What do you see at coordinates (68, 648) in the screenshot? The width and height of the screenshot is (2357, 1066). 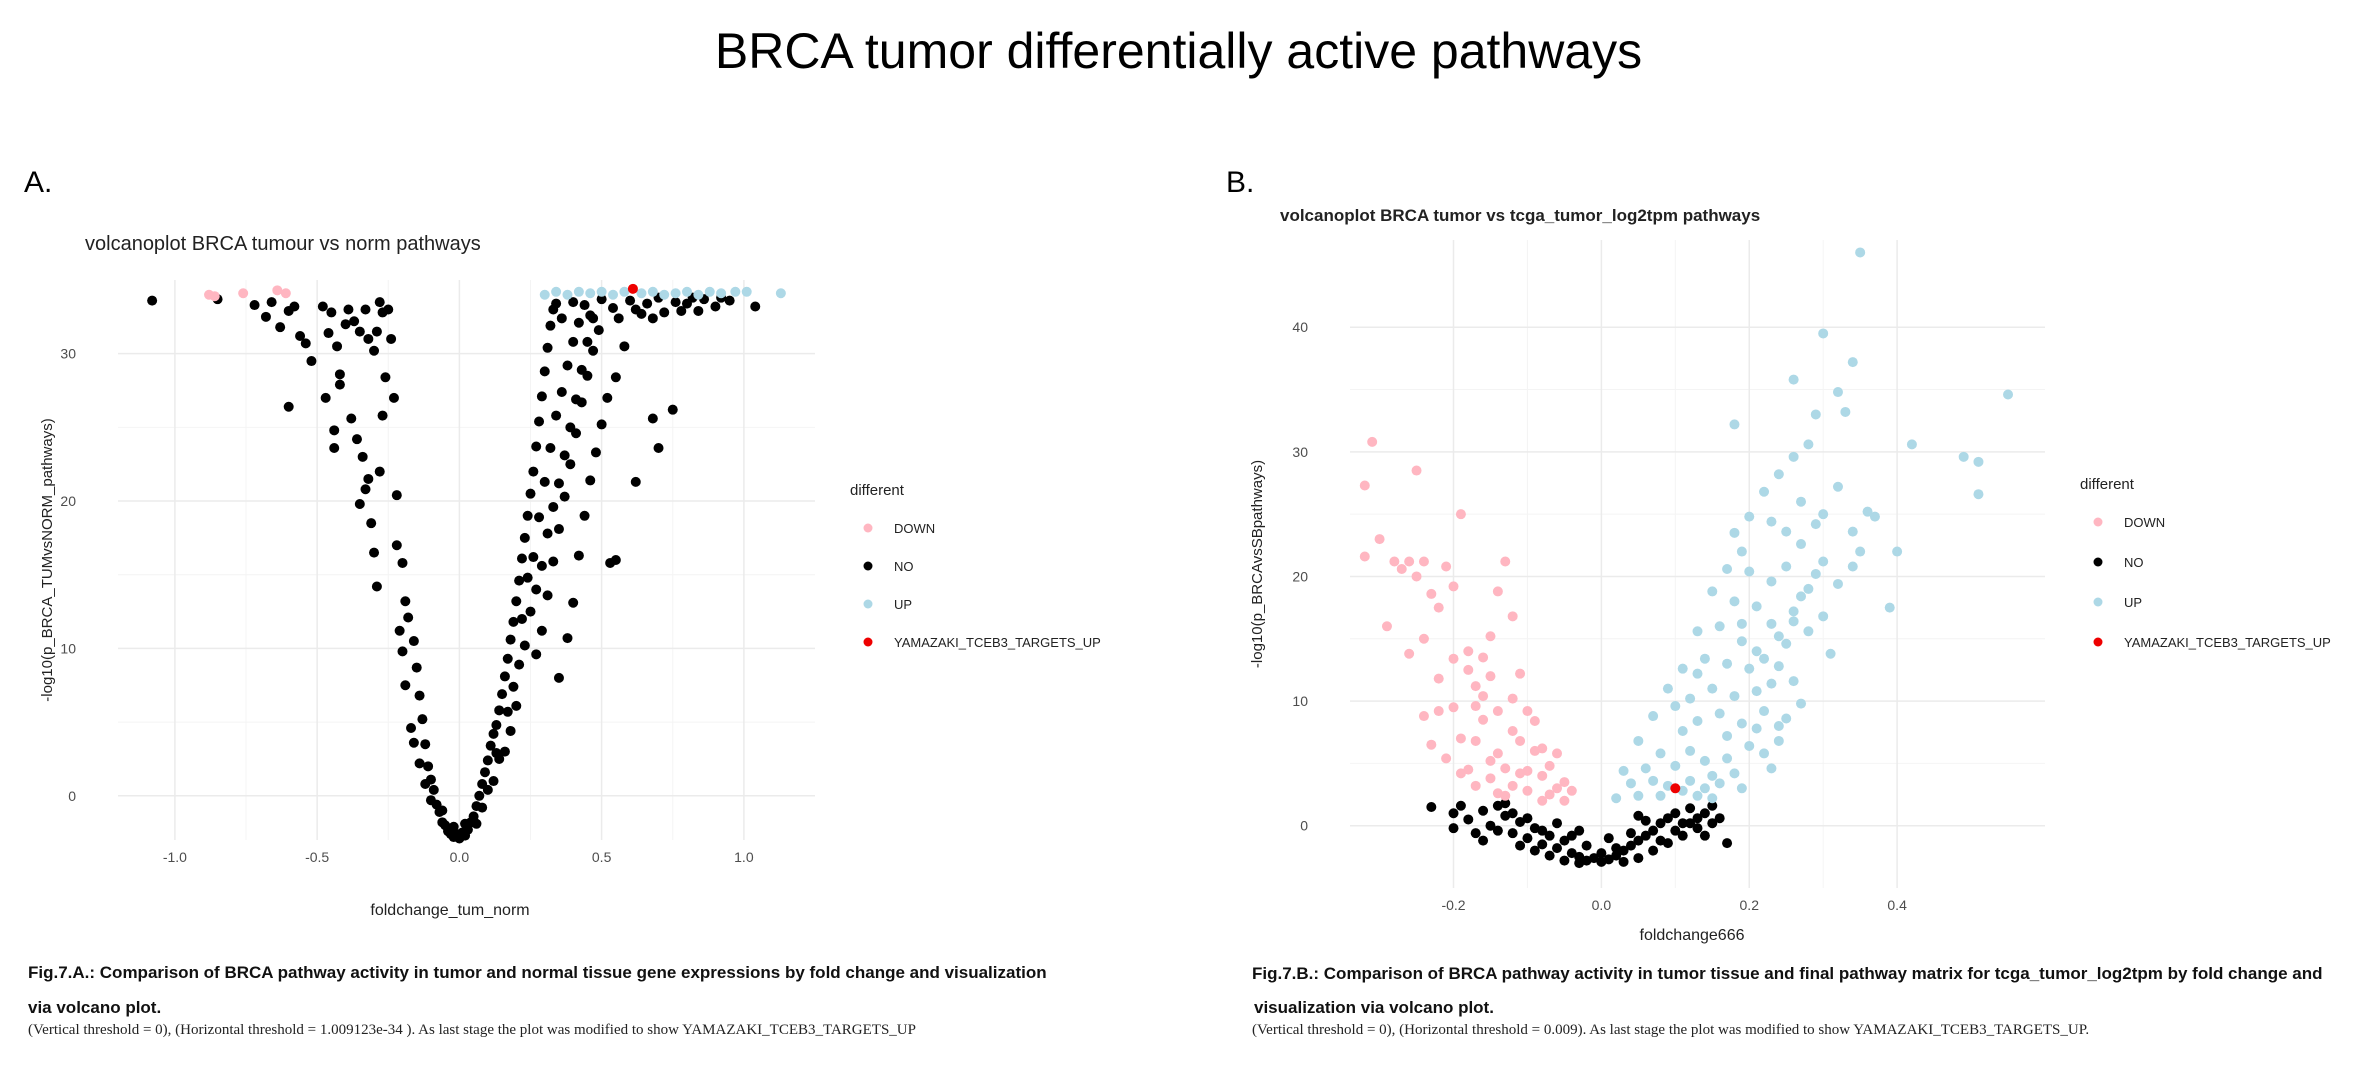 I see `chart-a-ytick-label: 10` at bounding box center [68, 648].